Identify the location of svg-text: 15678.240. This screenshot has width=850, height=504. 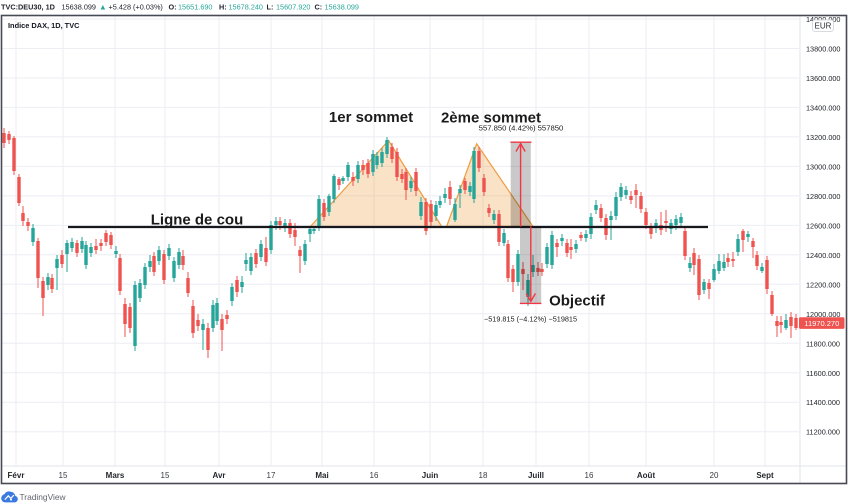
(246, 7).